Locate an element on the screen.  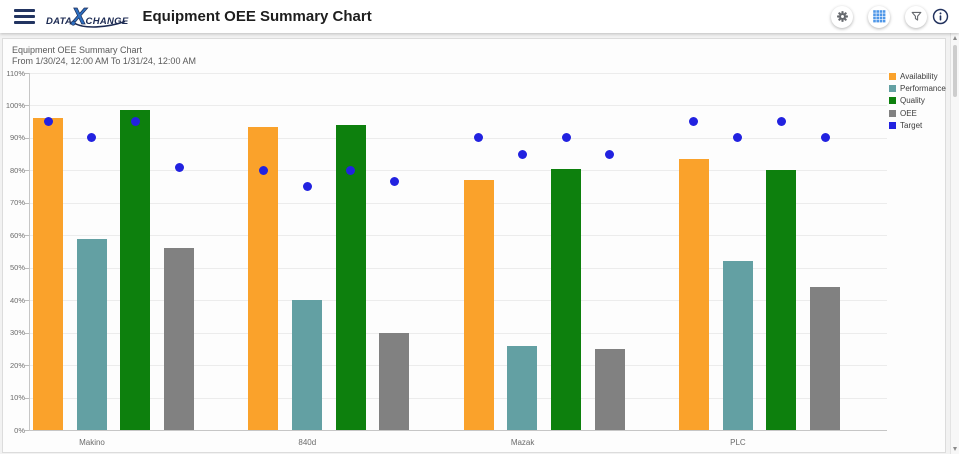
target-dot-performance-840d is located at coordinates (307, 187).